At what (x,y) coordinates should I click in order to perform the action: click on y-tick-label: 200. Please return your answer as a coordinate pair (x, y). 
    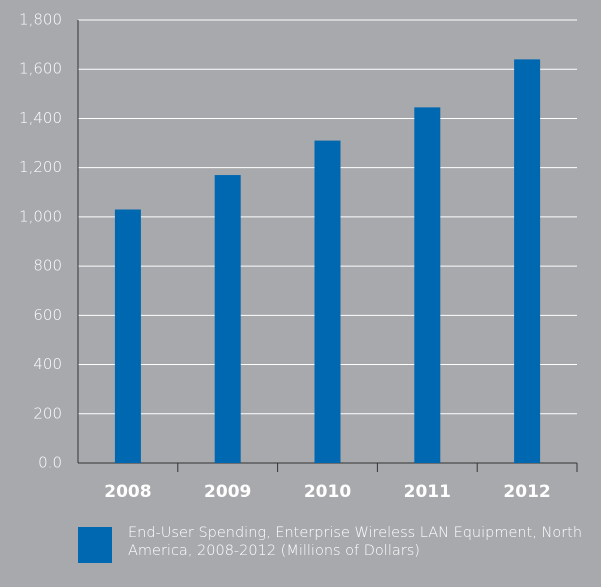
    Looking at the image, I should click on (47, 413).